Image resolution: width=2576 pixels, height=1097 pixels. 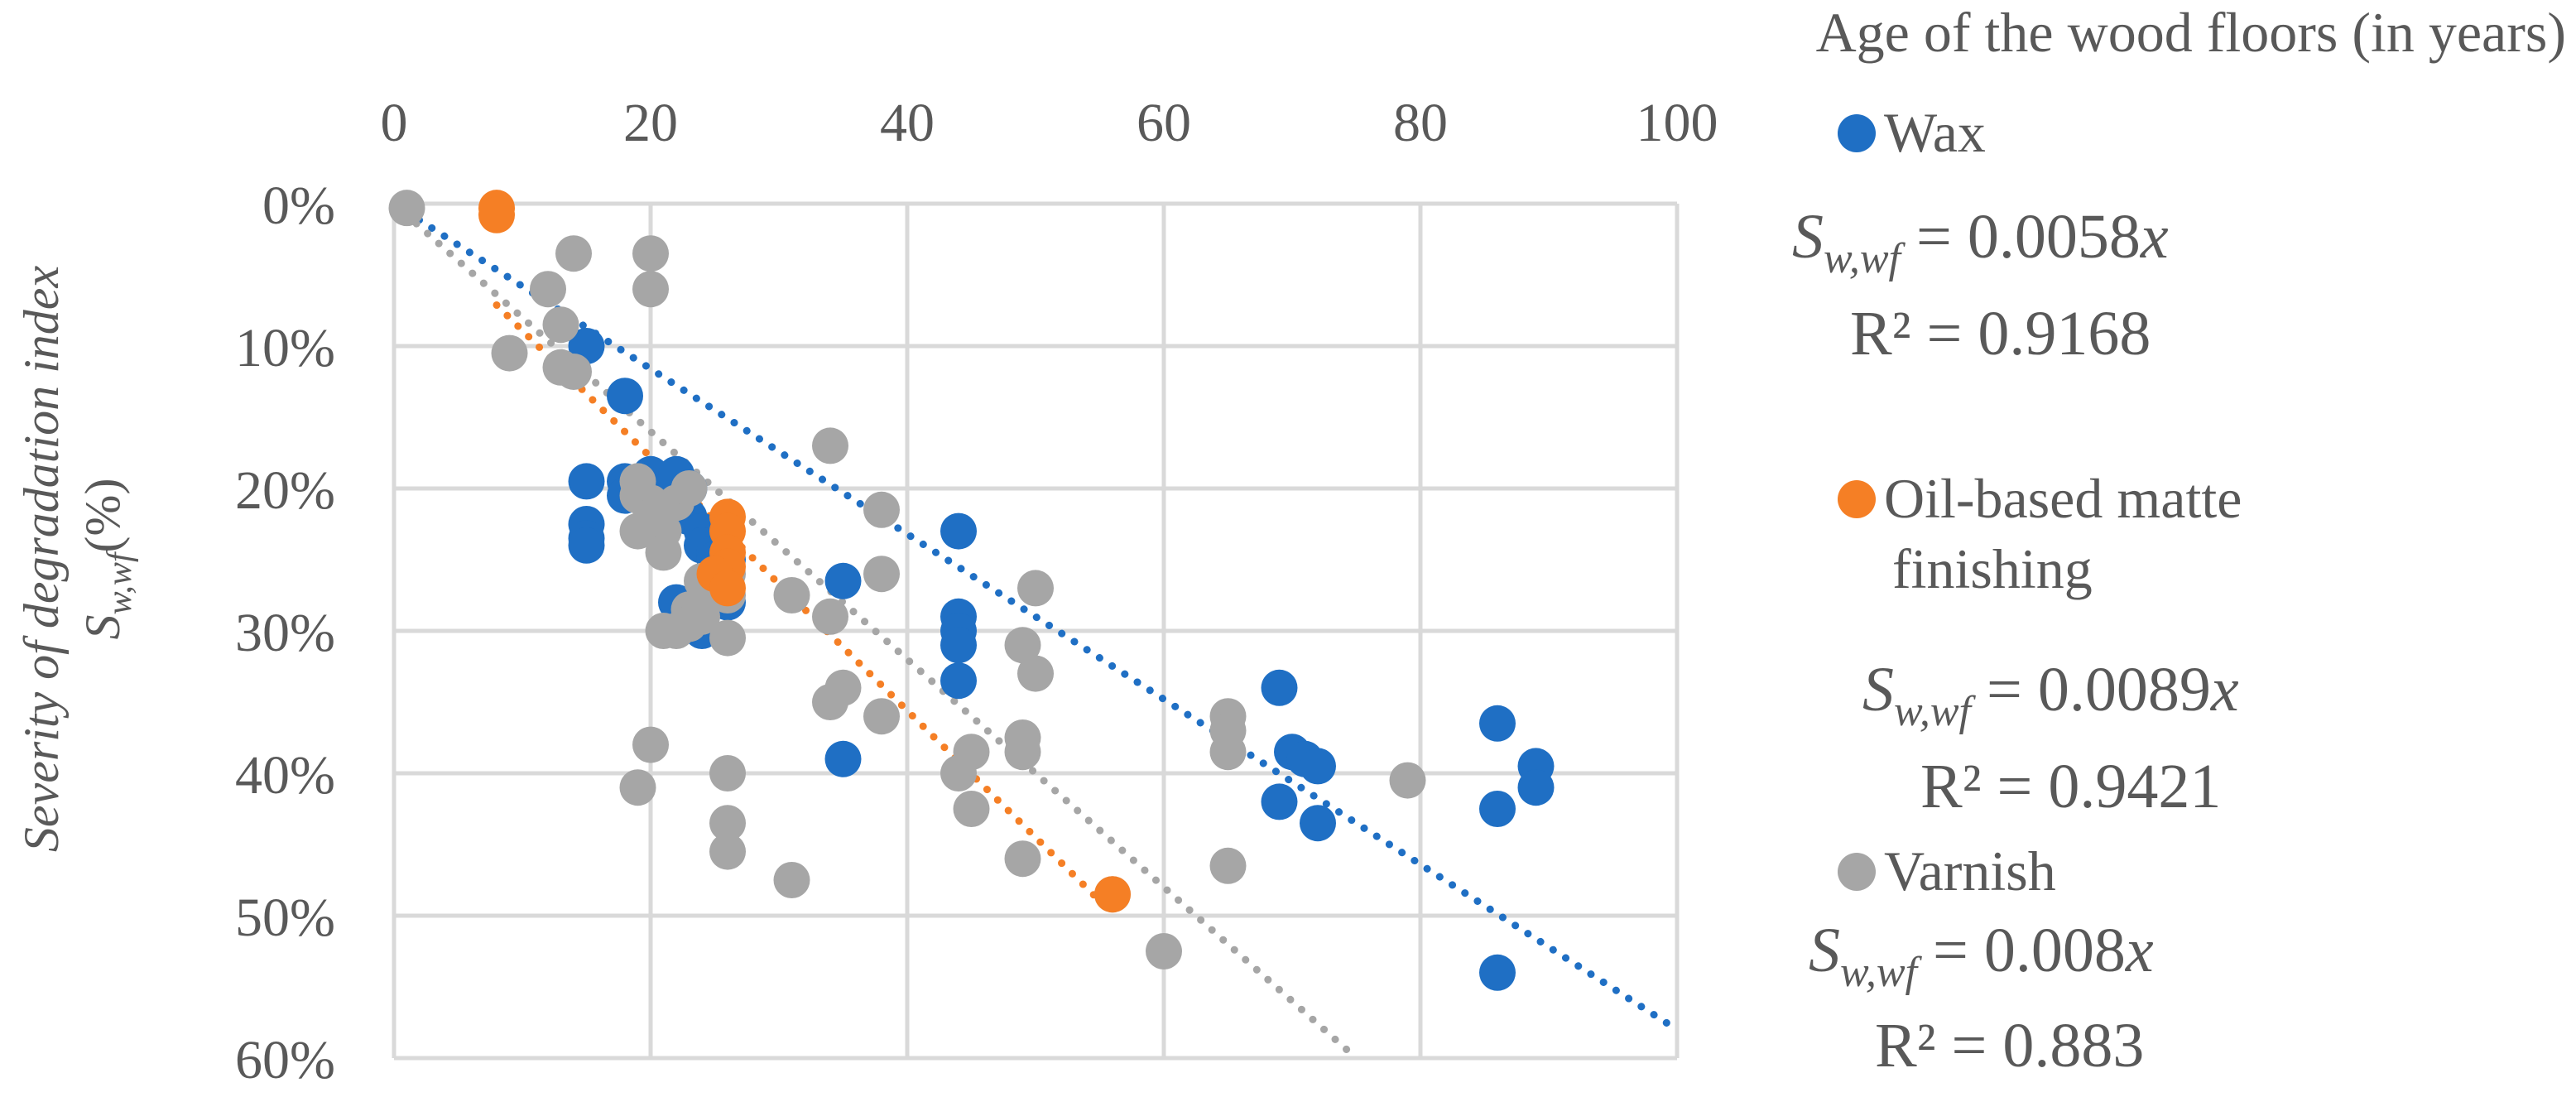 What do you see at coordinates (1878, 689) in the screenshot?
I see `oil-equation-symbol: S` at bounding box center [1878, 689].